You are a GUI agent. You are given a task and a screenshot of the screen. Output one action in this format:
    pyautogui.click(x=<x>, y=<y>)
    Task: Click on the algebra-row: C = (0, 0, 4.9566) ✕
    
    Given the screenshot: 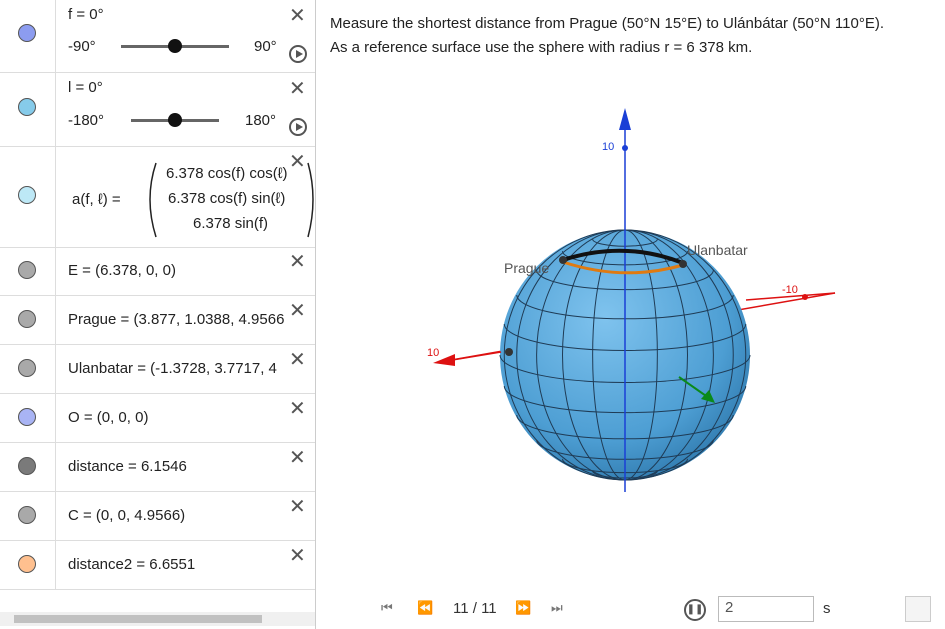 What is the action you would take?
    pyautogui.click(x=157, y=516)
    